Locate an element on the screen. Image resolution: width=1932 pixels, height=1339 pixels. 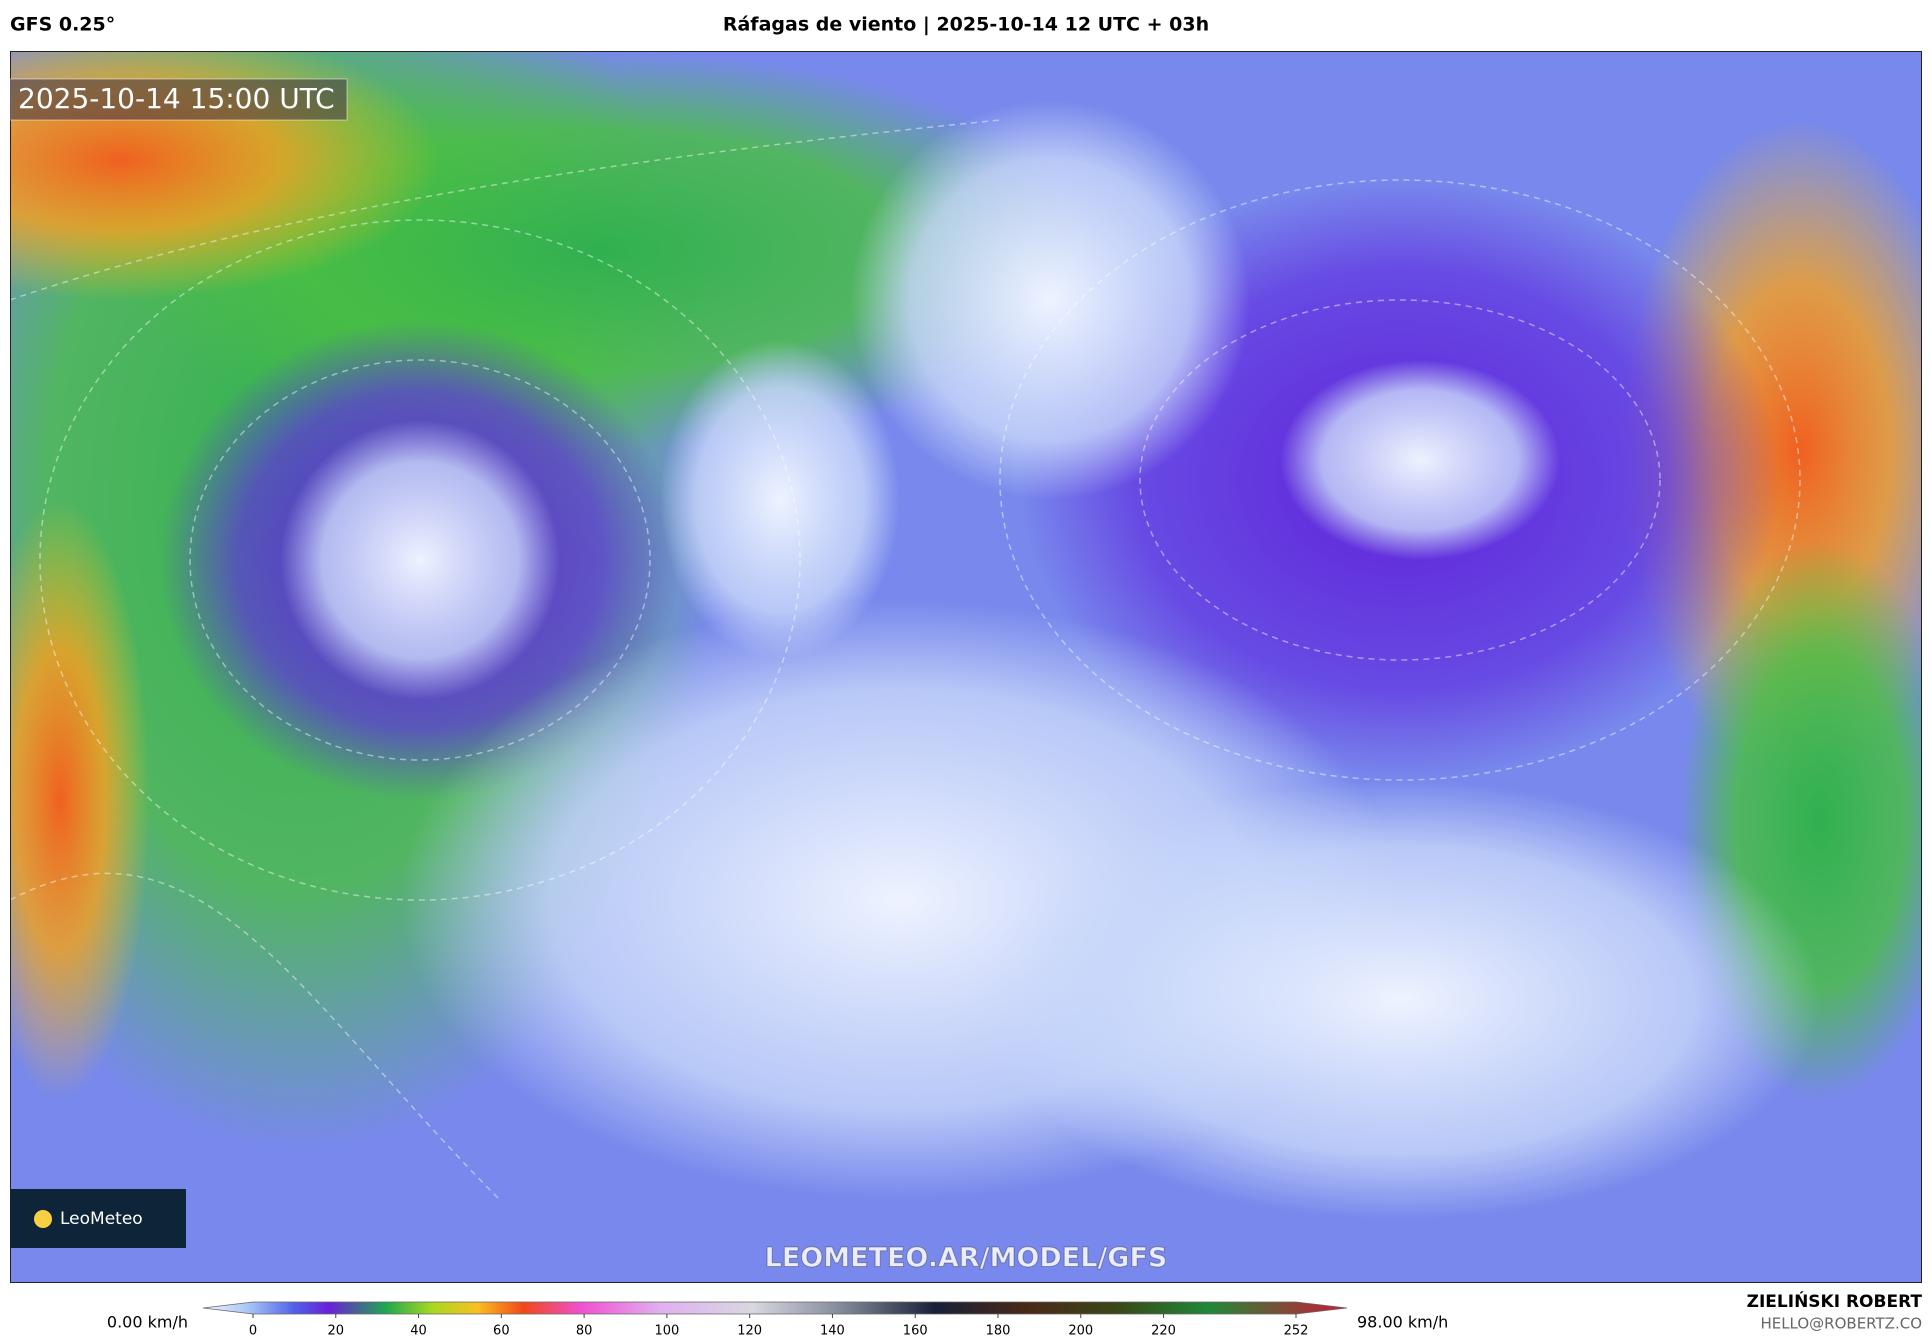
colorbar-max-label: 98.00 km/h is located at coordinates (1402, 1322).